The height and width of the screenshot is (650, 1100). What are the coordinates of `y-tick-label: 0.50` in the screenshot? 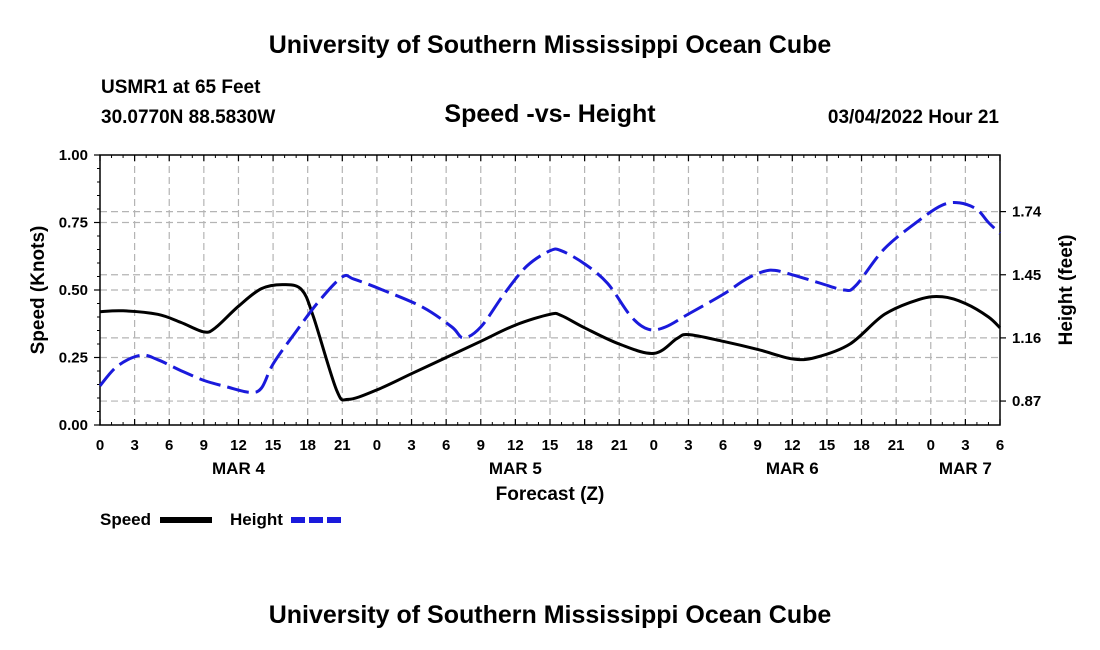 It's located at (73, 290).